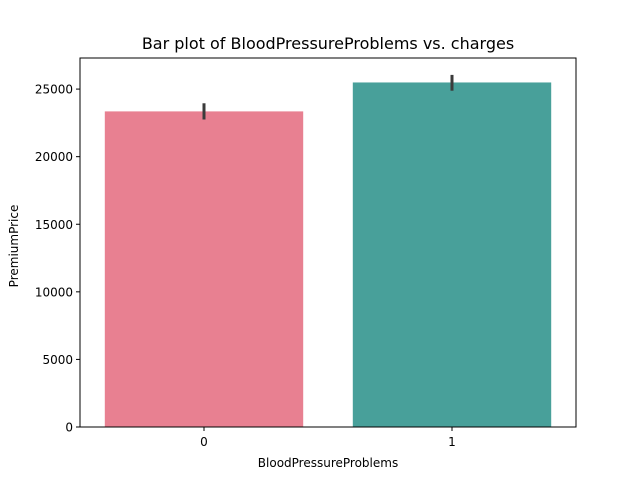  Describe the element at coordinates (54, 157) in the screenshot. I see `y-tick-label: 20000` at that location.